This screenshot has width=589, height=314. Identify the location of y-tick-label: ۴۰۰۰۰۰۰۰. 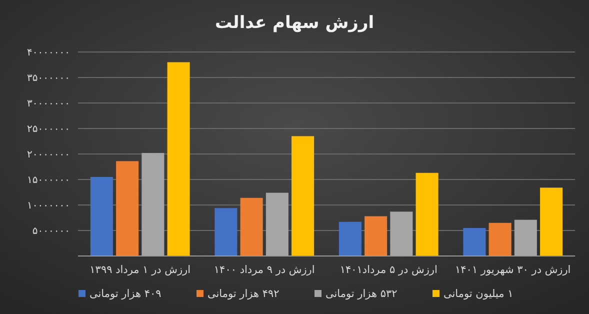
(48, 53).